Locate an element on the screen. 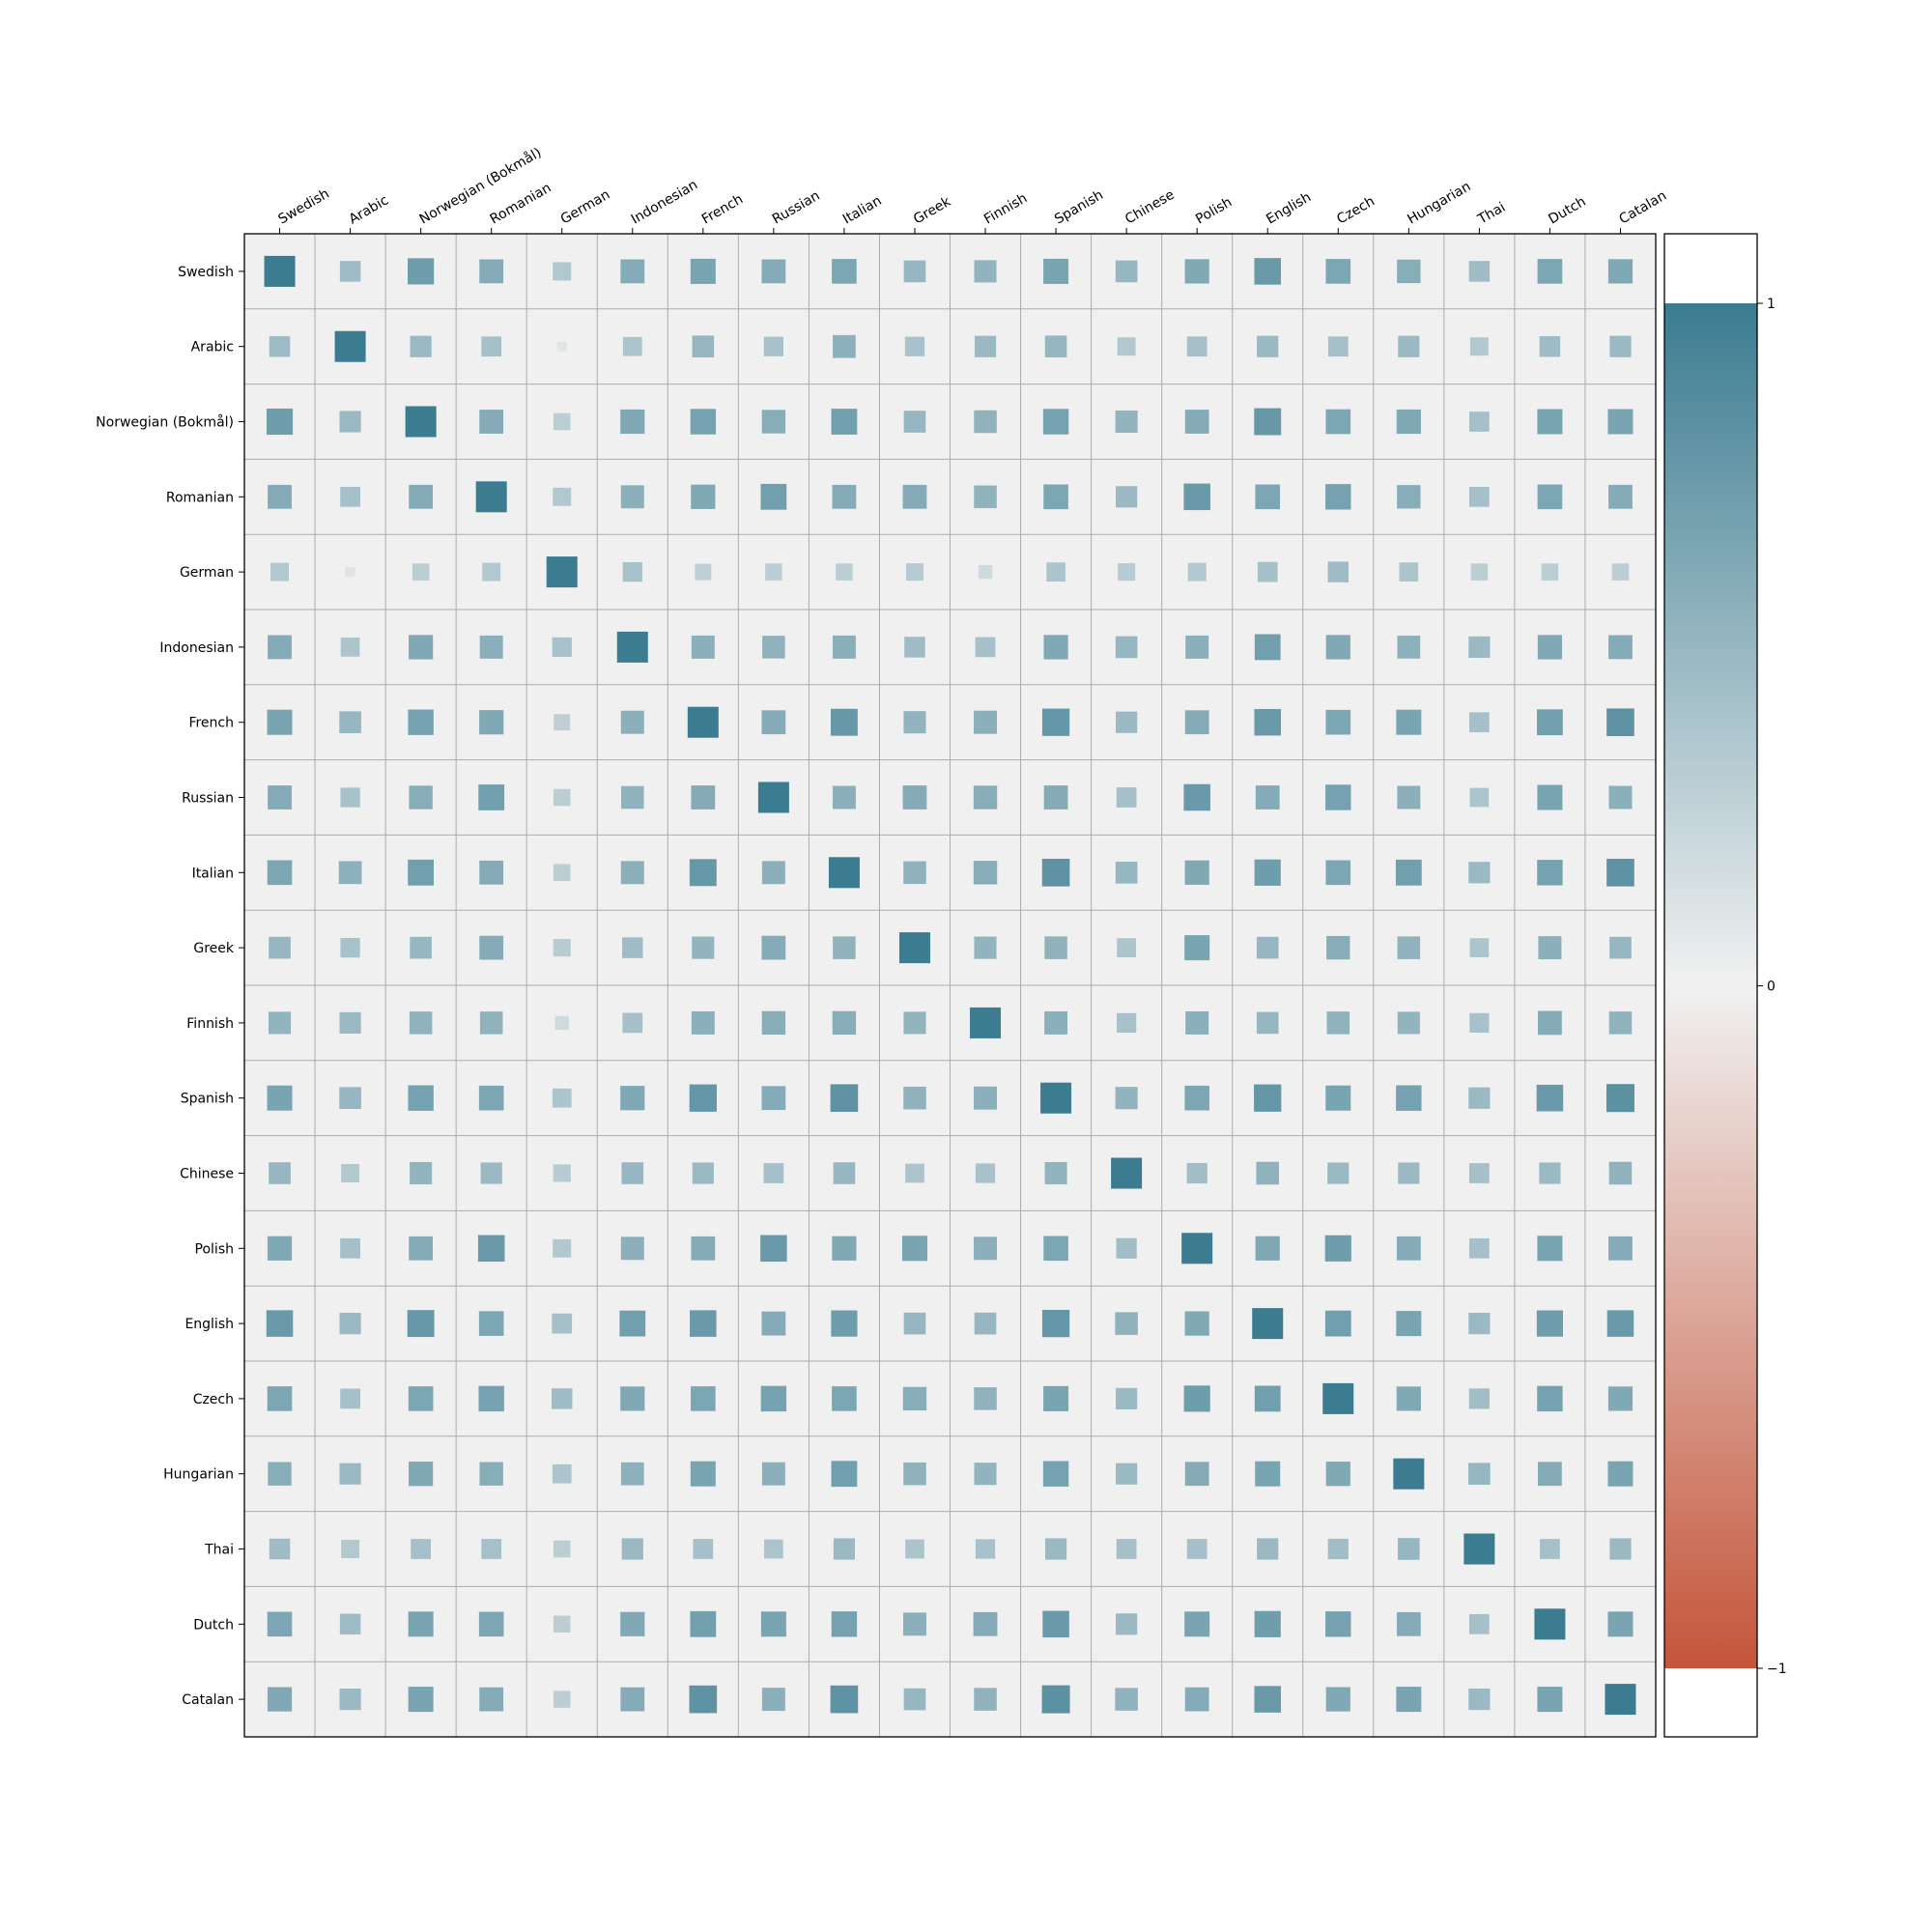  y-tick-label: Greek is located at coordinates (214, 948).